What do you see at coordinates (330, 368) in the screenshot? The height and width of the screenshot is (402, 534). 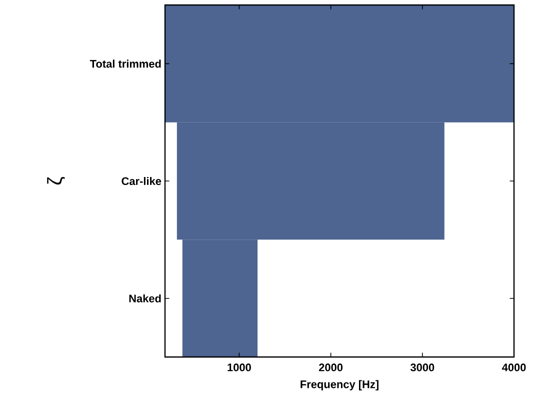 I see `x-tick-label: 2000` at bounding box center [330, 368].